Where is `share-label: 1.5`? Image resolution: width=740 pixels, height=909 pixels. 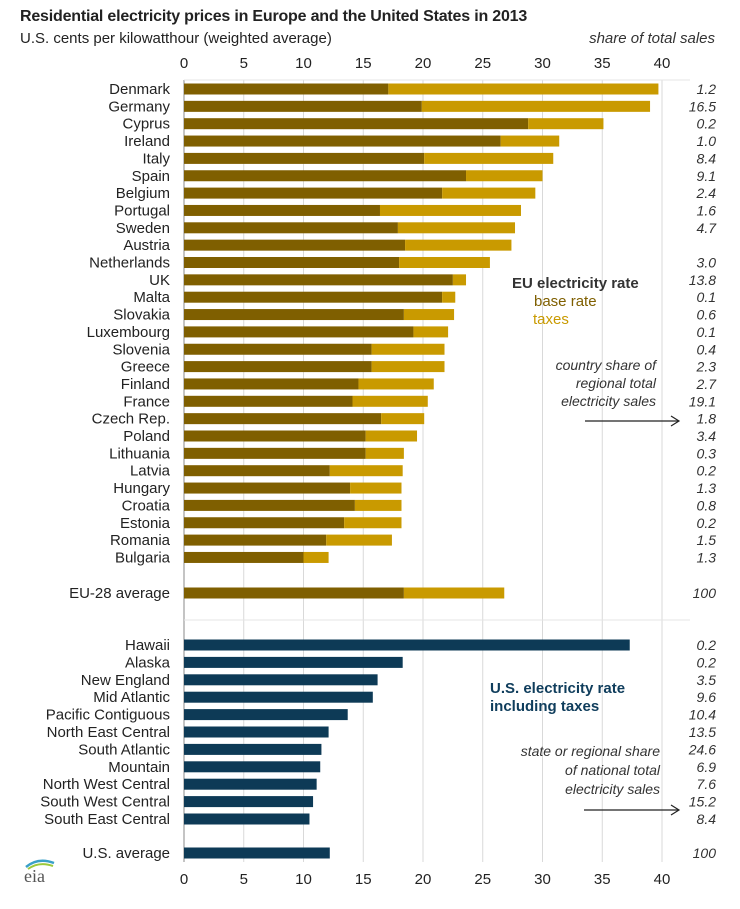
share-label: 1.5 is located at coordinates (707, 540).